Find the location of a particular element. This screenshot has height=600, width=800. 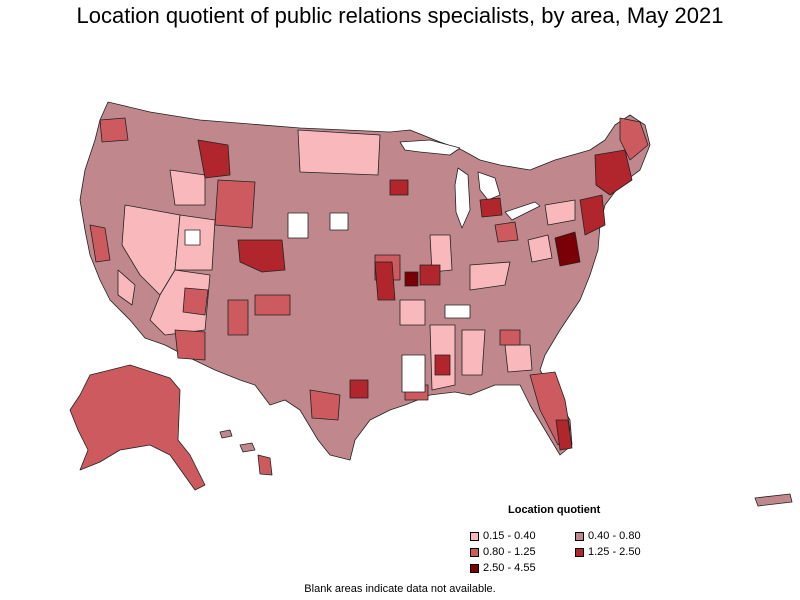

region-new-england is located at coordinates (613, 172).